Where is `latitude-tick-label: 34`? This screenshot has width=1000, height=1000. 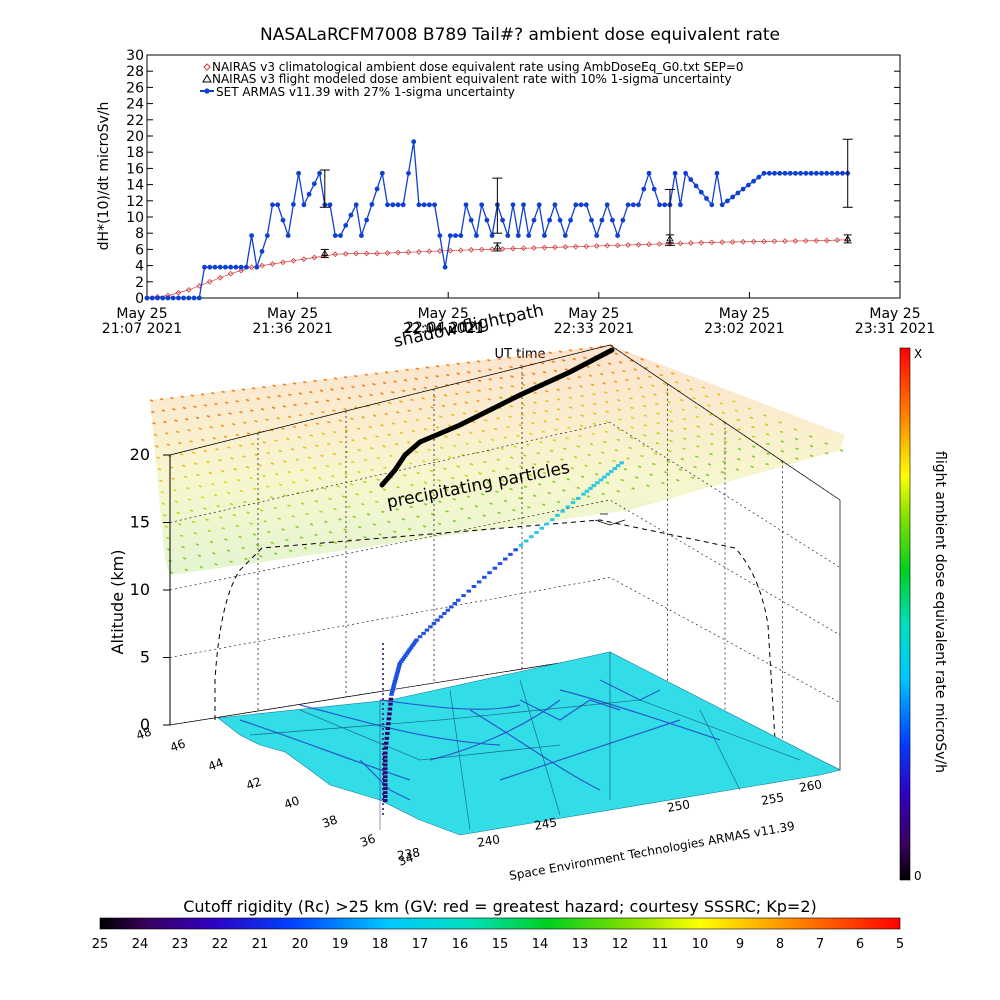 latitude-tick-label: 34 is located at coordinates (405, 859).